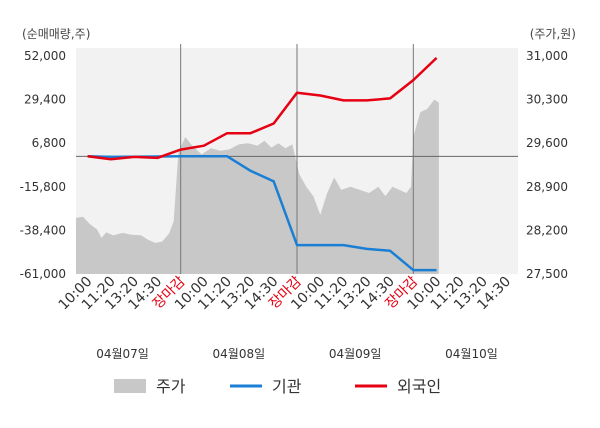 This screenshot has width=600, height=428. Describe the element at coordinates (419, 386) in the screenshot. I see `legend-label: 외국인` at that location.